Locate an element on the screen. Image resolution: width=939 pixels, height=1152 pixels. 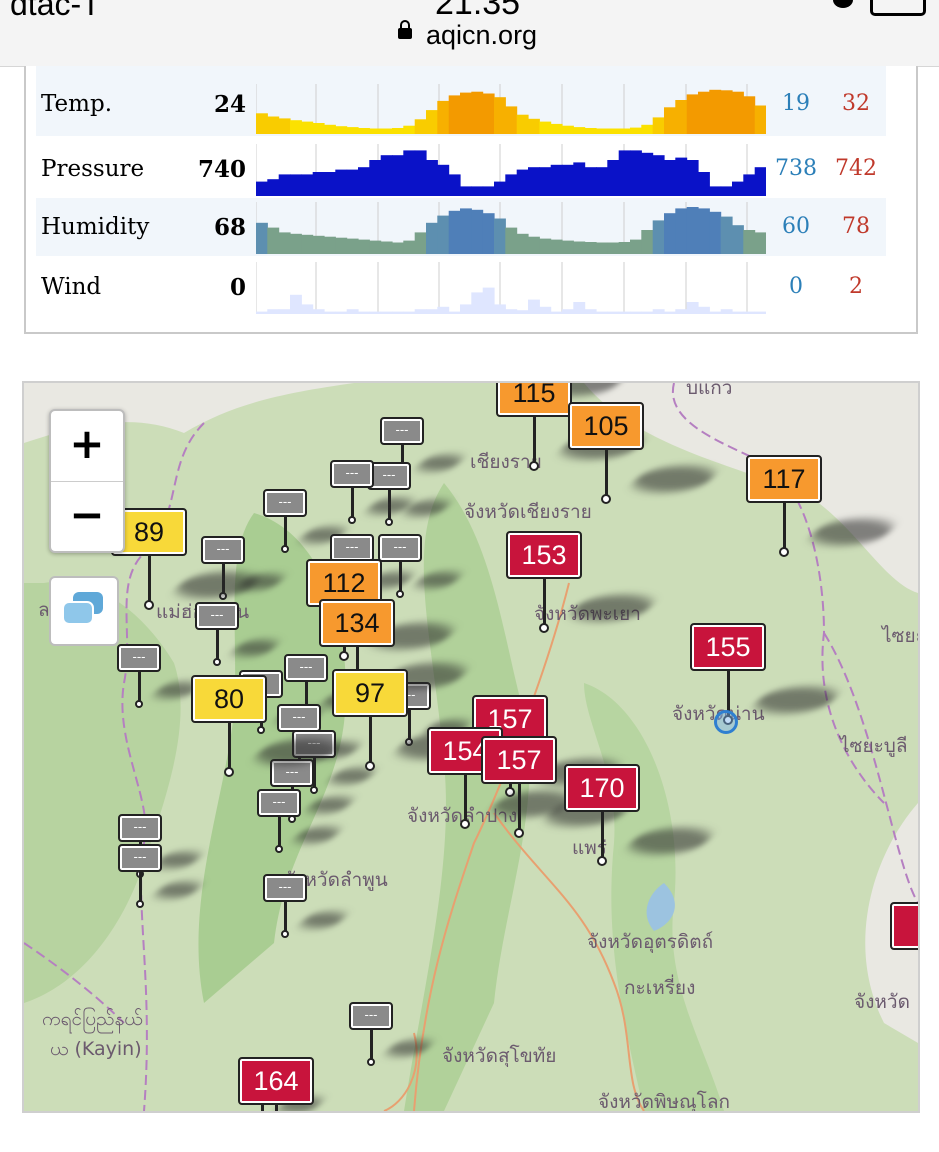
forecast-row-humidity: Humidity 68 60 78 is located at coordinates (461, 227).